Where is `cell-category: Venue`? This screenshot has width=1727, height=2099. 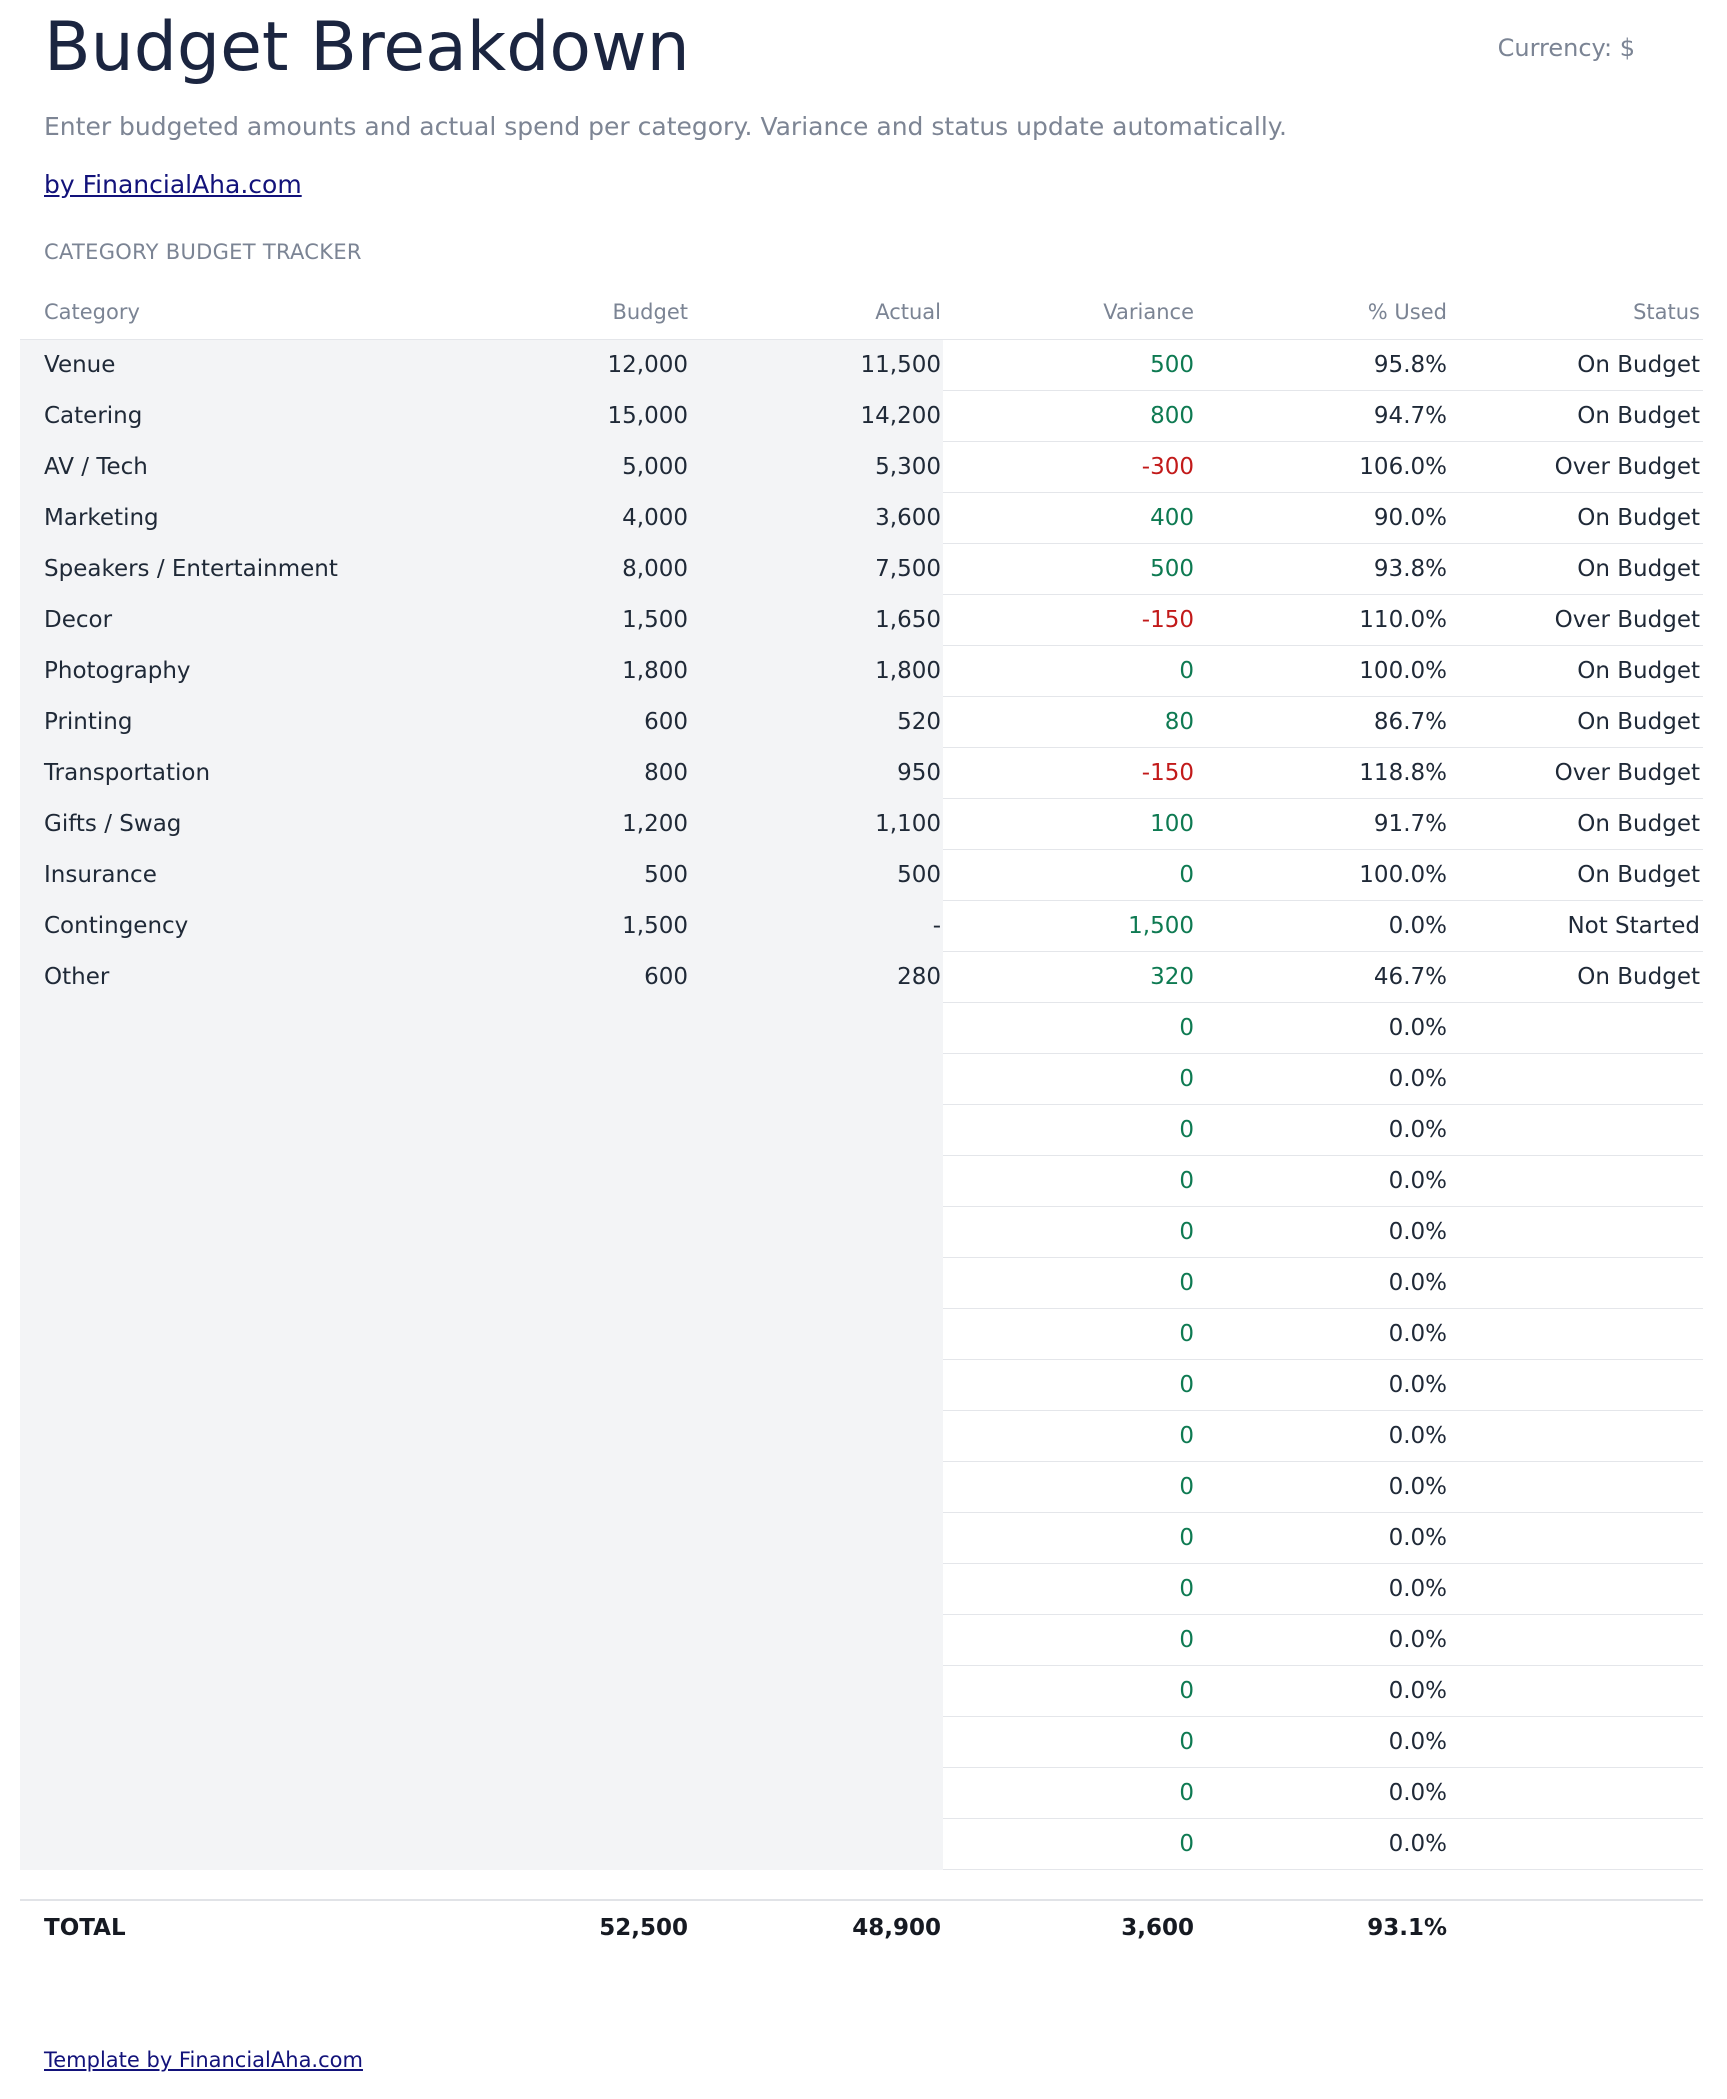
cell-category: Venue is located at coordinates (80, 365).